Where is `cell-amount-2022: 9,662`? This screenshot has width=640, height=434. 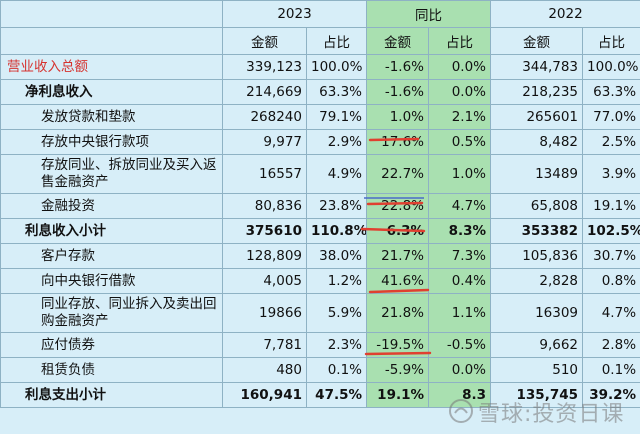
cell-amount-2022: 9,662 is located at coordinates (537, 345).